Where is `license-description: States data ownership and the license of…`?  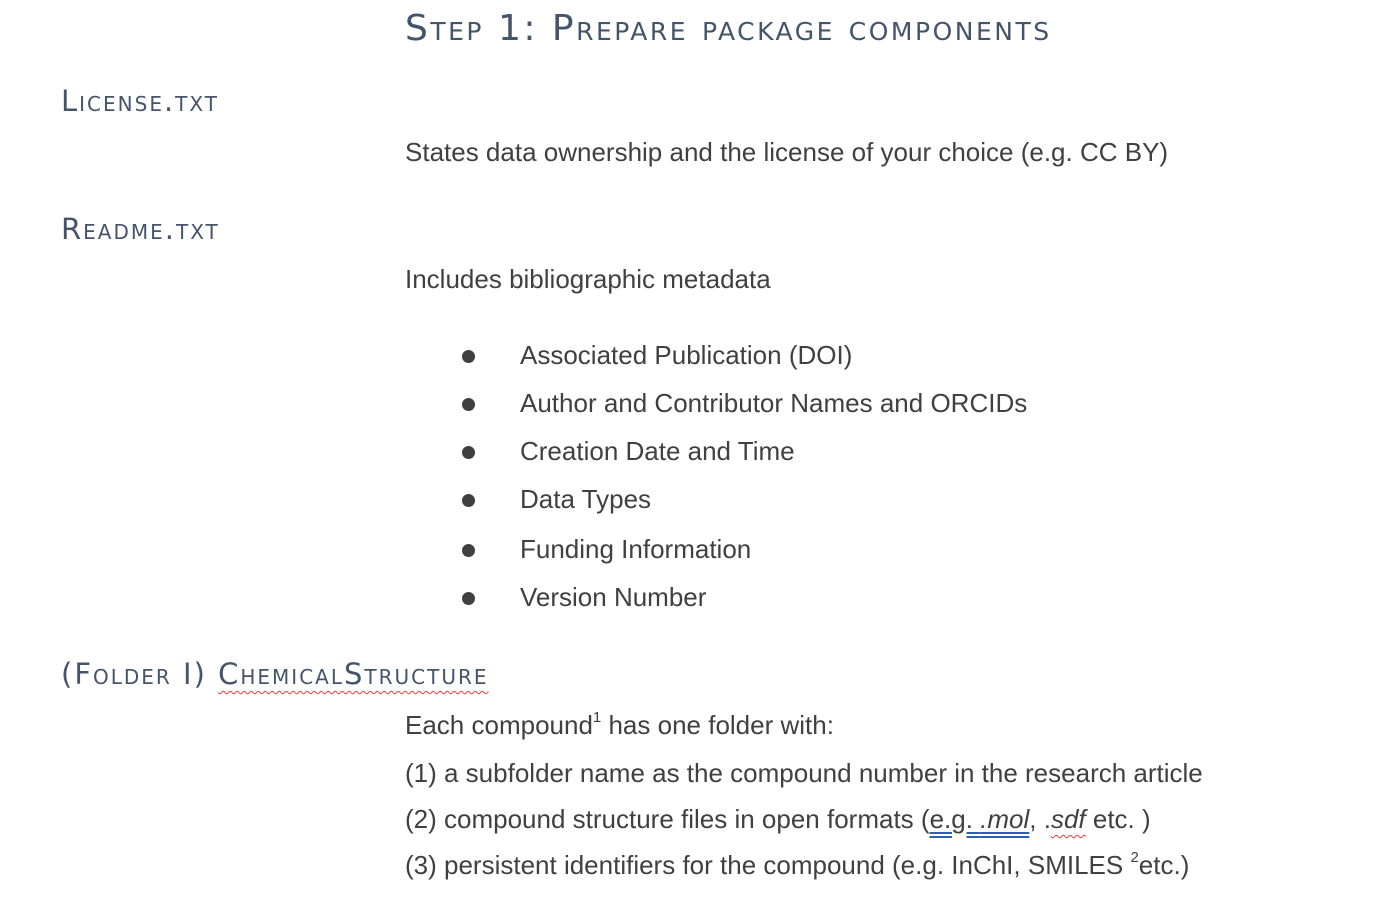
license-description: States data ownership and the license of… is located at coordinates (787, 152).